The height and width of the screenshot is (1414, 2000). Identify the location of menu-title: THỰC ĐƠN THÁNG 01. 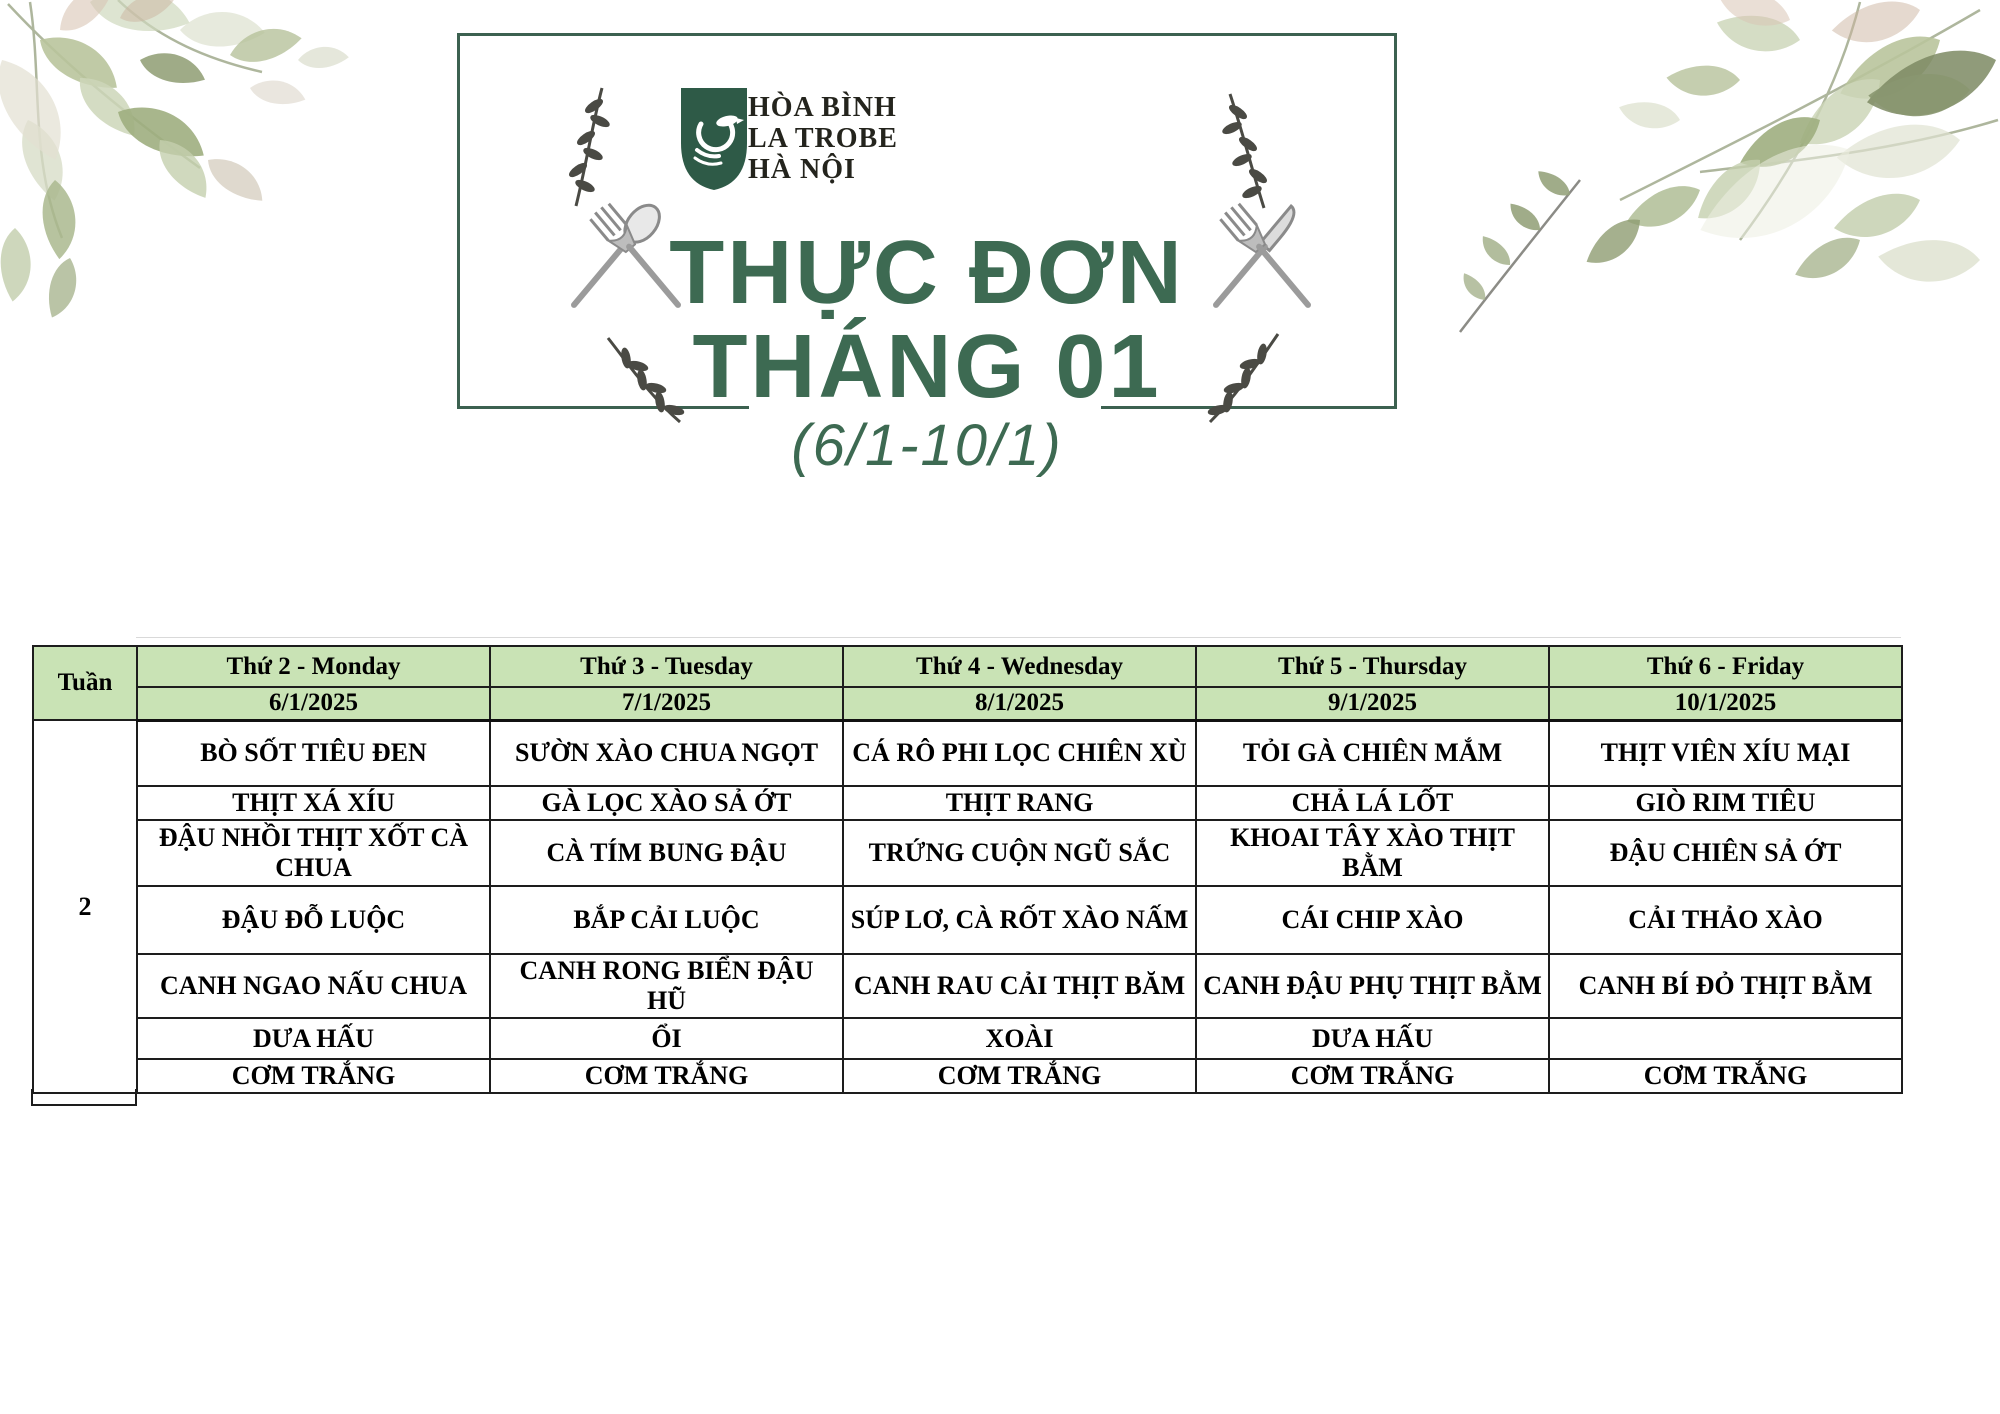
(927, 320).